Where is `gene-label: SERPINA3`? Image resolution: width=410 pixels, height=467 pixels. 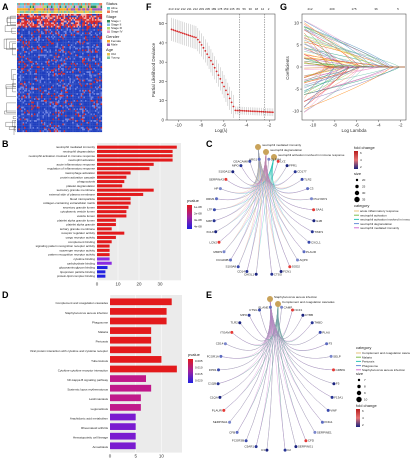 gene-label: SERPINA3 is located at coordinates (216, 179).